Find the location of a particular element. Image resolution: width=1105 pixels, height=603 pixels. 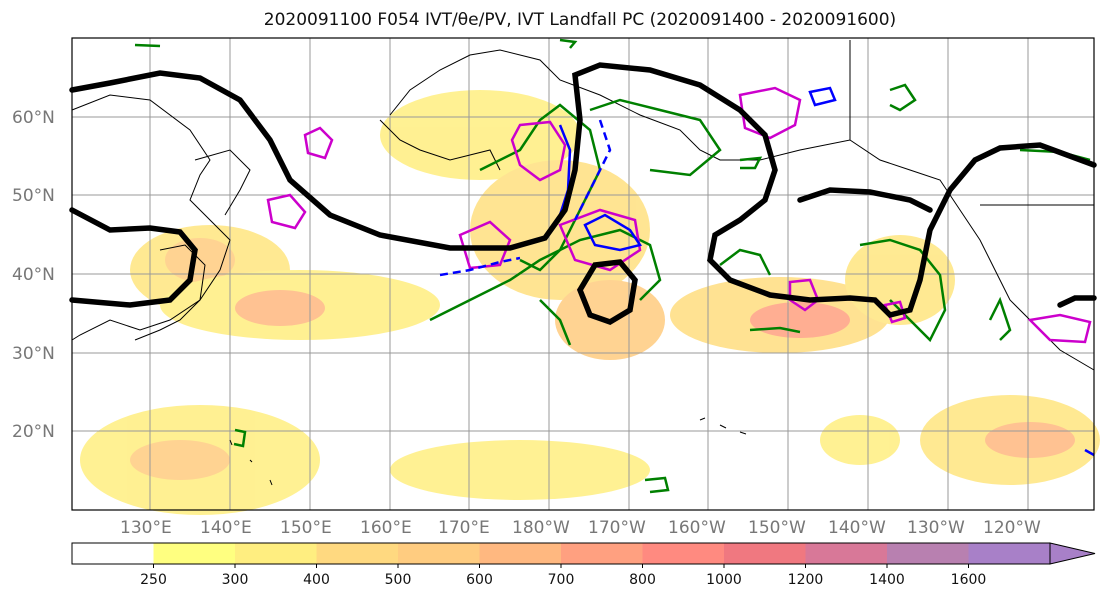

lat-label: 50°N is located at coordinates (33, 196).